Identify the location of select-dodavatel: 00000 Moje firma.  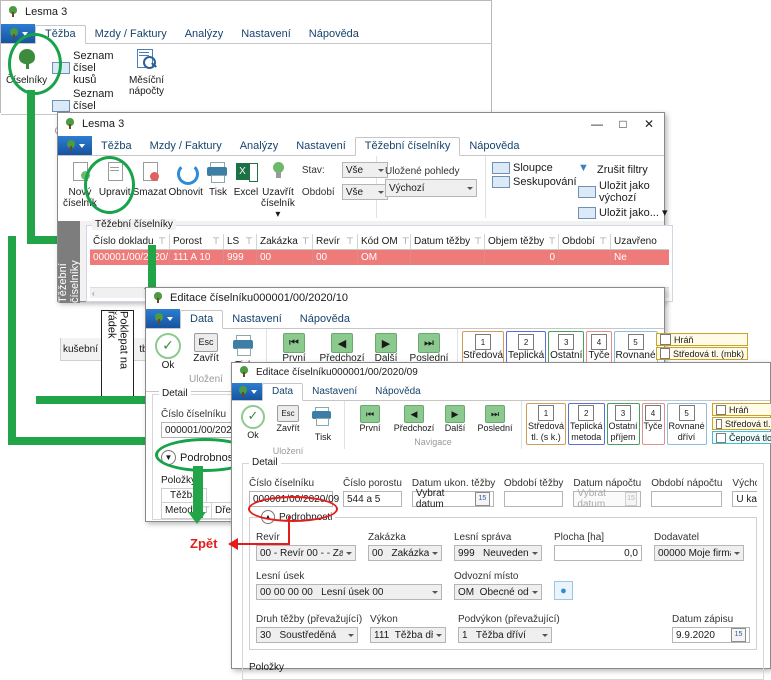
(699, 553).